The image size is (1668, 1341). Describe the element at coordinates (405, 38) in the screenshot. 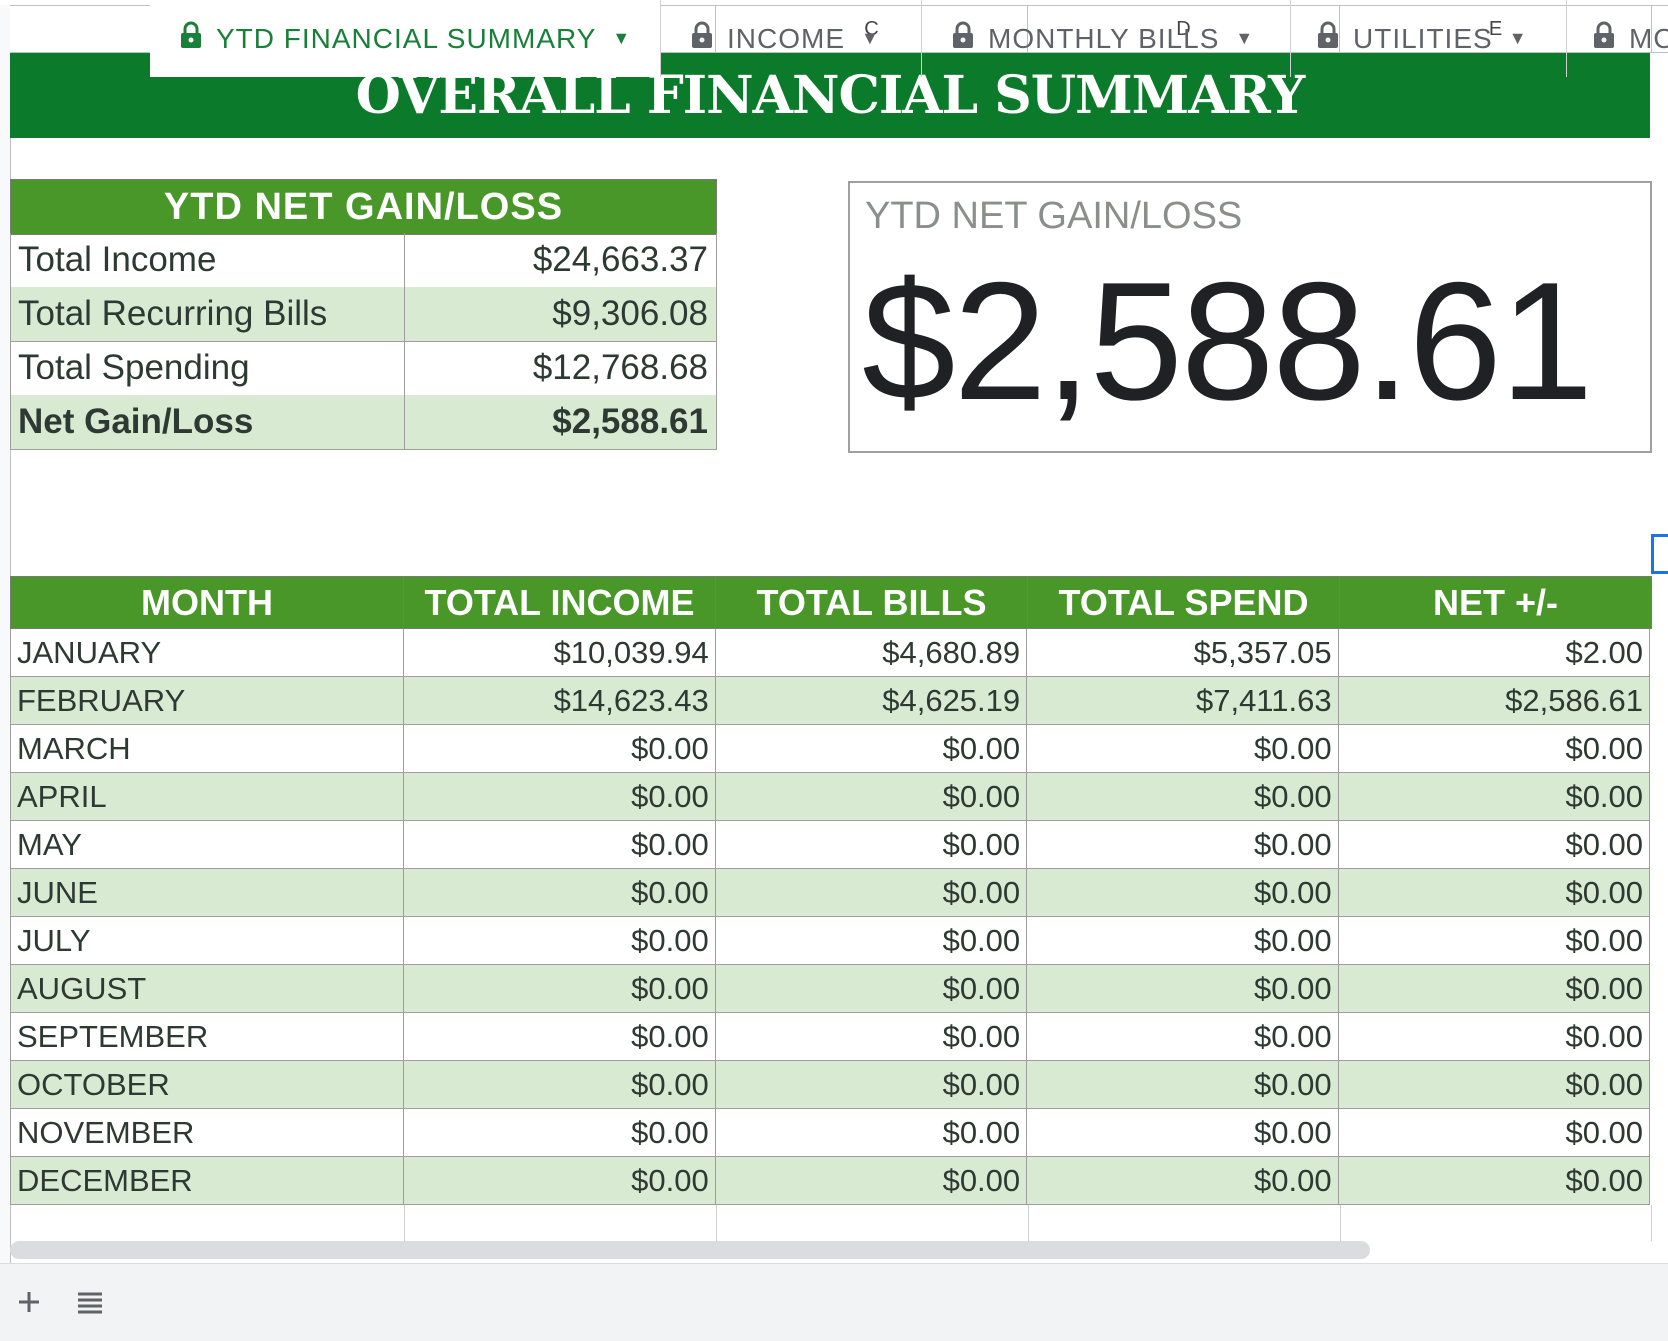

I see `tab-ytd-financial-summary: YTD FINANCIAL SUMMARY ▼` at that location.